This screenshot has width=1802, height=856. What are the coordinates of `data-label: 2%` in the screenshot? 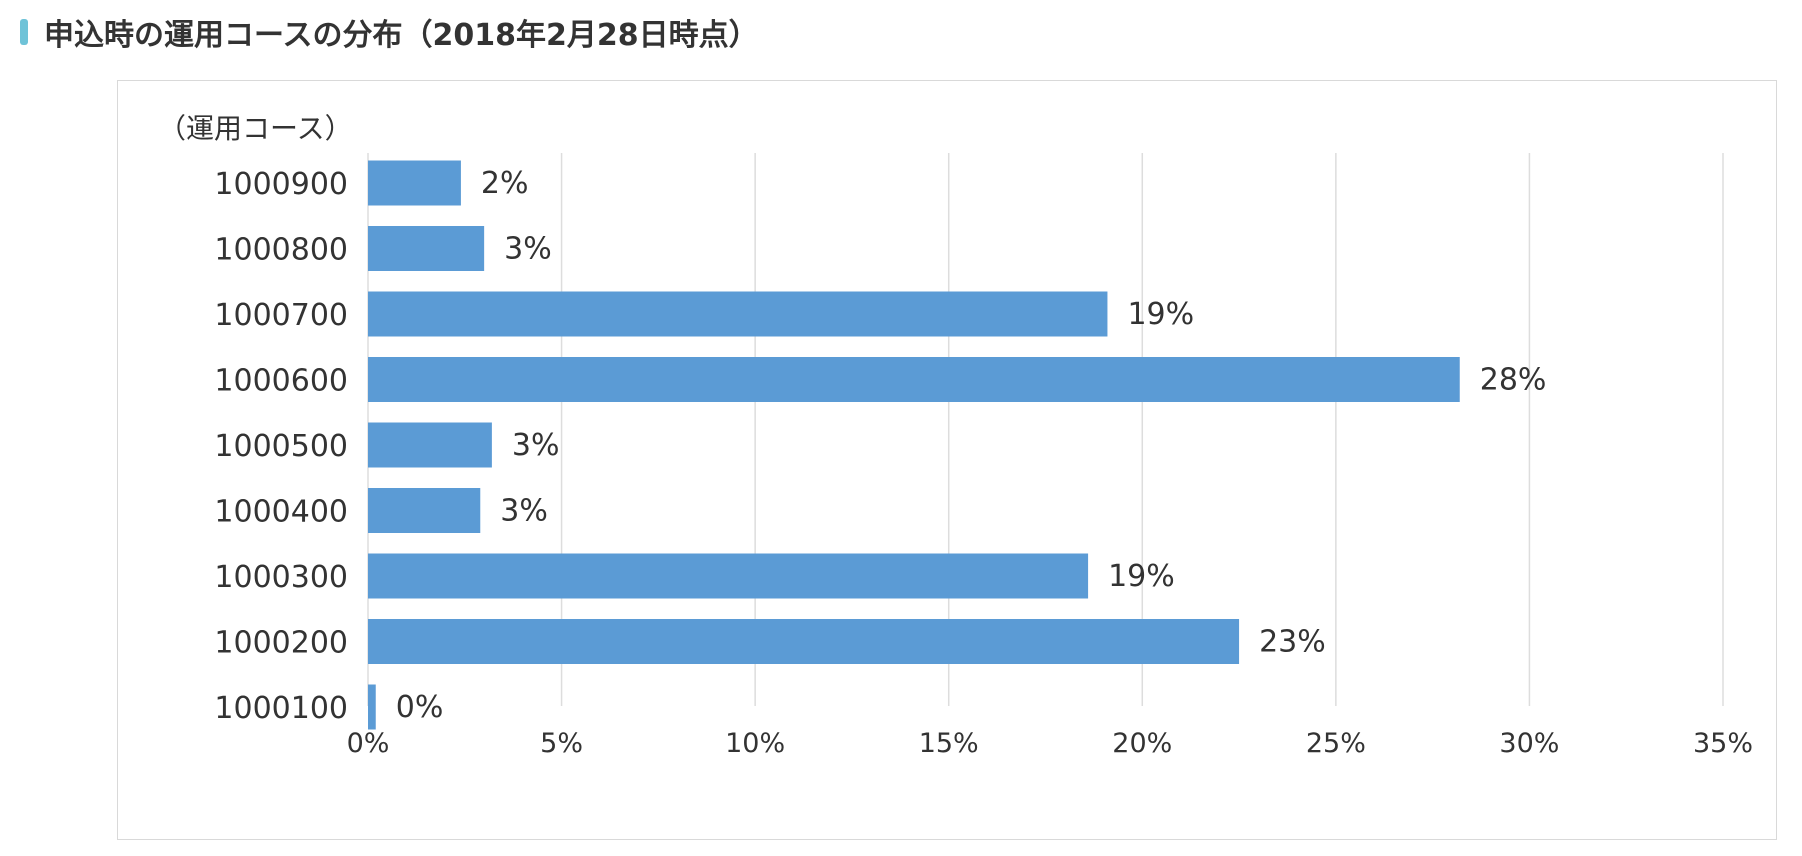 It's located at (505, 183).